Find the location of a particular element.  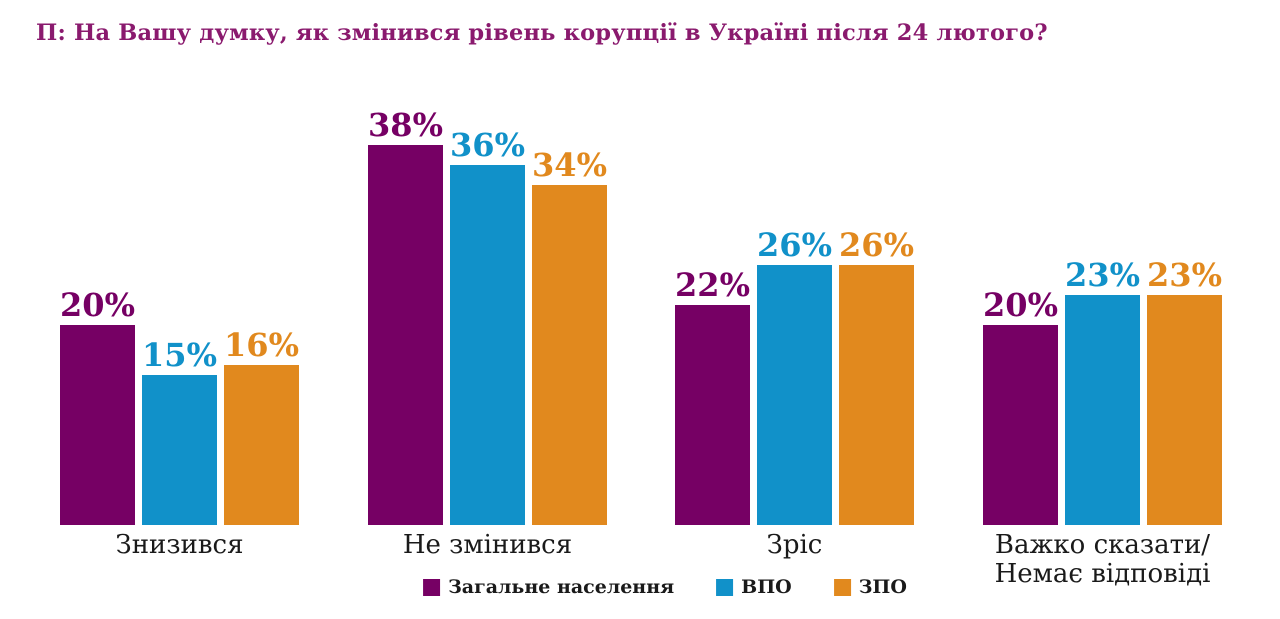

bar-cell-zpo-4: 23% is located at coordinates (1184, 392).